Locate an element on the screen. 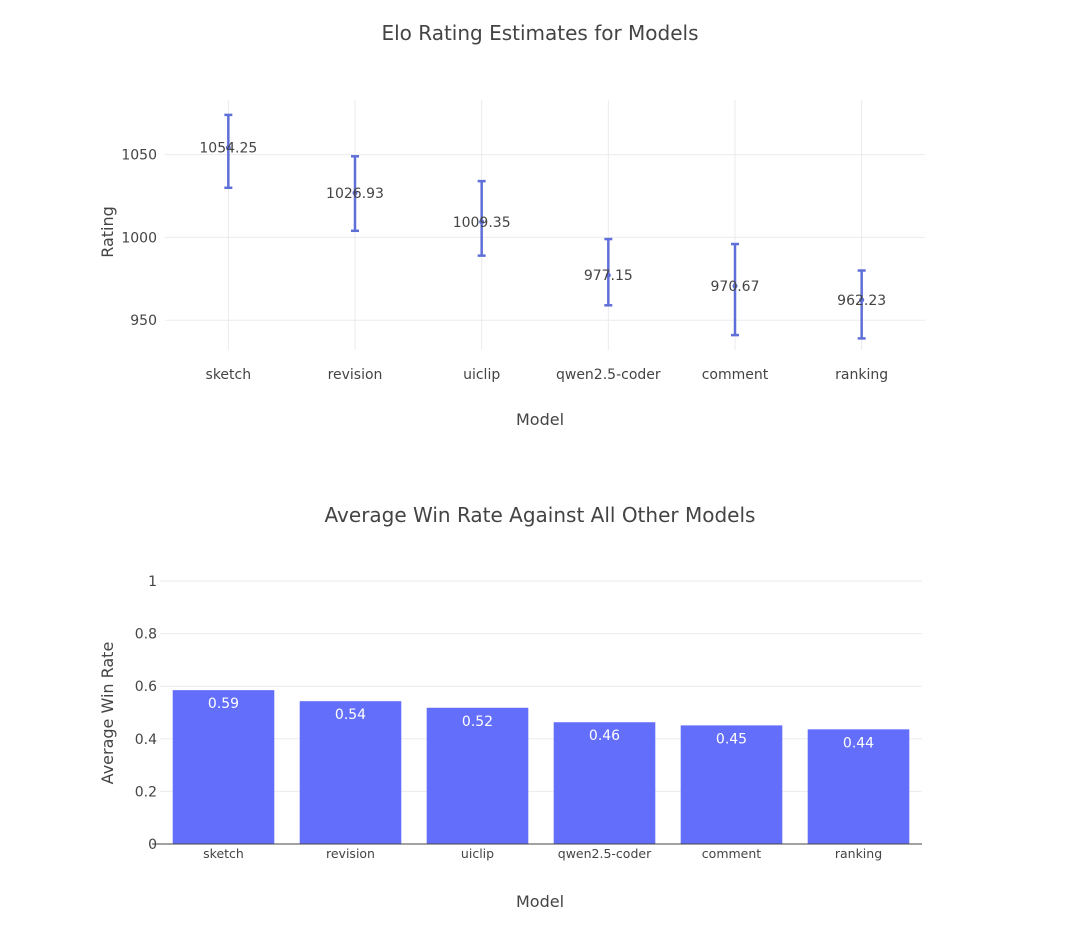  win-y-tick-label: 0.8 is located at coordinates (146, 635).